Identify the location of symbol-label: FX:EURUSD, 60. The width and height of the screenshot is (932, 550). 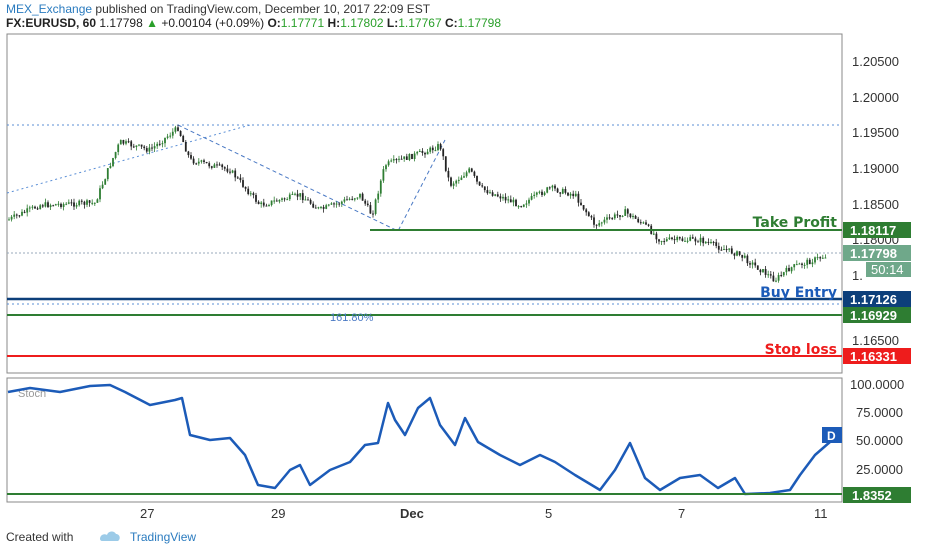
(51, 23).